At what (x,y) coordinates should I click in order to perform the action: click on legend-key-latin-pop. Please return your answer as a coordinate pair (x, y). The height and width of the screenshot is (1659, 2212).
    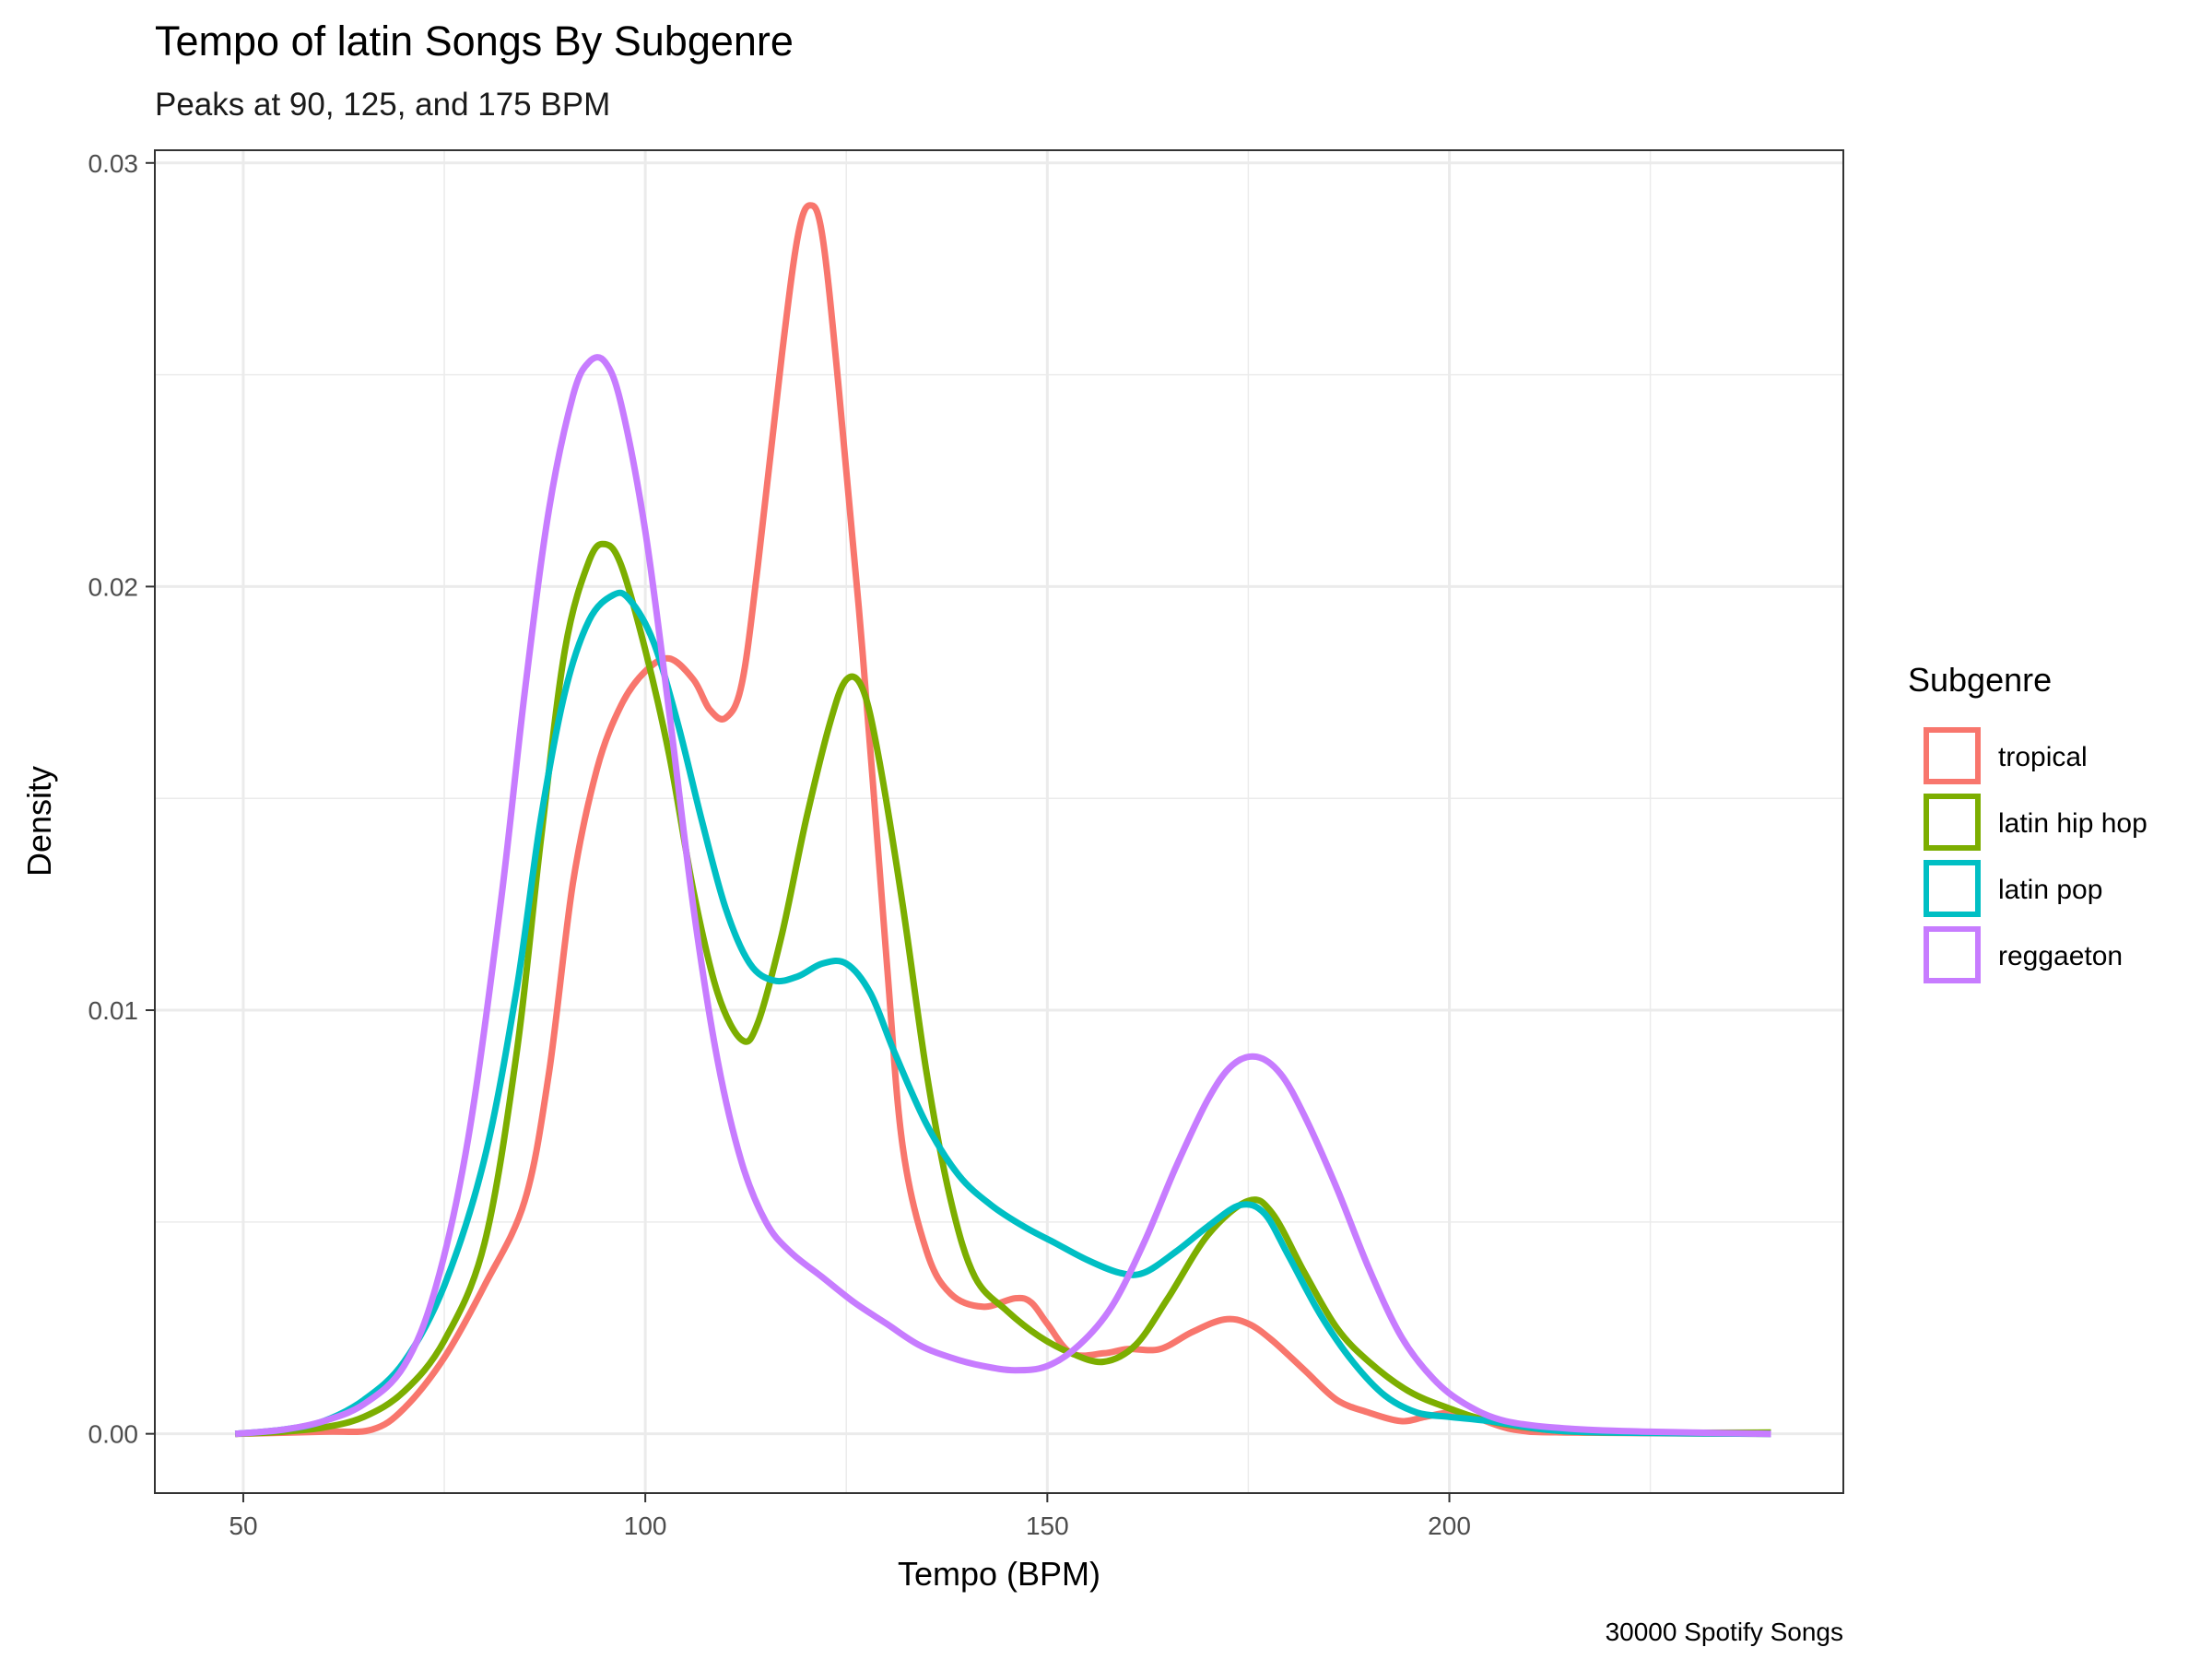
    Looking at the image, I should click on (1952, 888).